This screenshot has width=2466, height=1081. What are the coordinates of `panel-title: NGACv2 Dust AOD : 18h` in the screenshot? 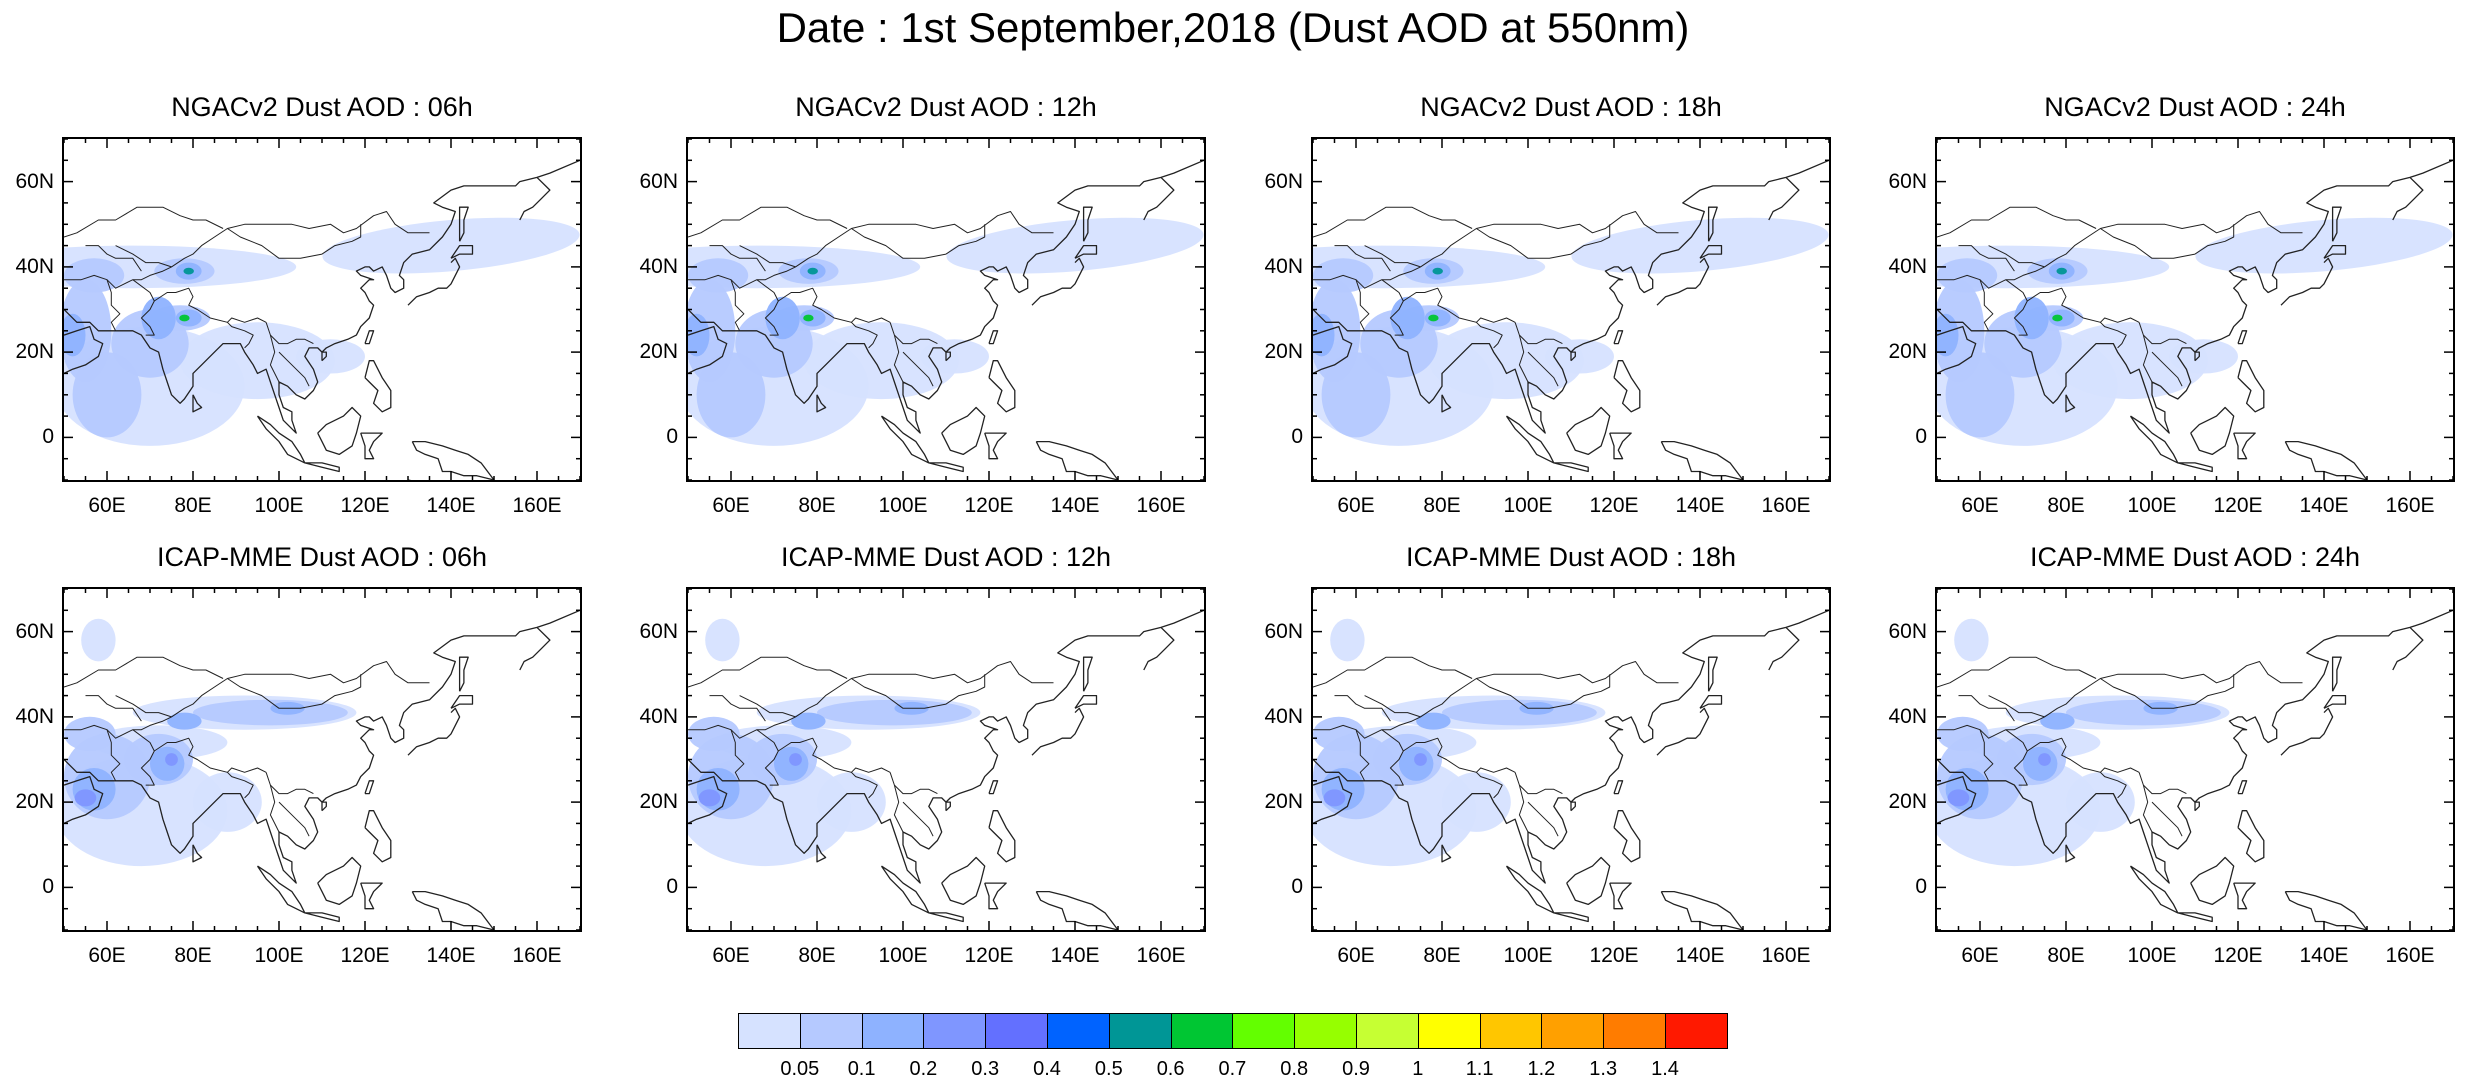 It's located at (1571, 107).